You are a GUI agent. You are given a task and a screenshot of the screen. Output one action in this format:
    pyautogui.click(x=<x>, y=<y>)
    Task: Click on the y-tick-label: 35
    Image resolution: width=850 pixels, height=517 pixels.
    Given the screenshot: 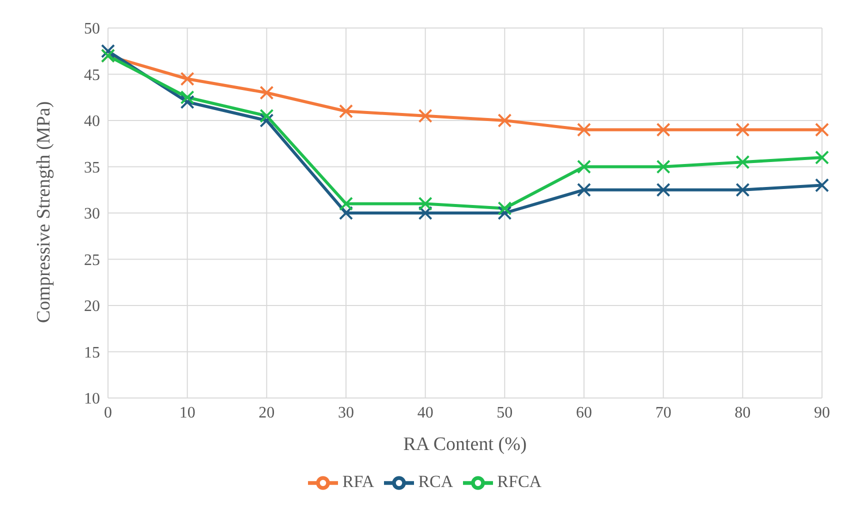 What is the action you would take?
    pyautogui.click(x=92, y=167)
    